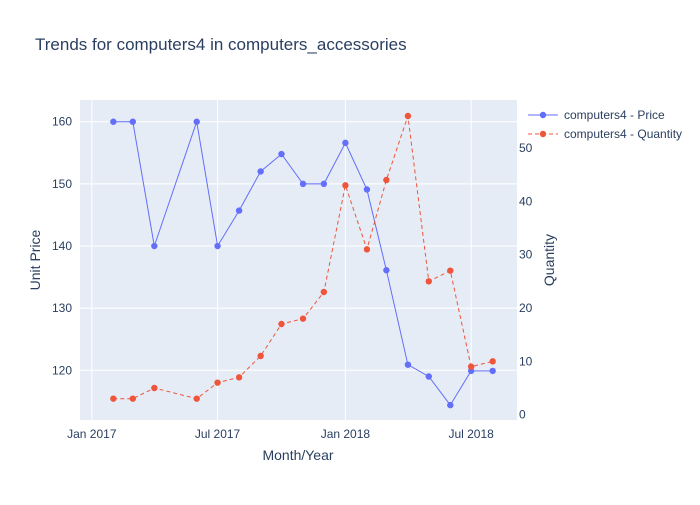  What do you see at coordinates (62, 246) in the screenshot?
I see `y-tick-label: 140` at bounding box center [62, 246].